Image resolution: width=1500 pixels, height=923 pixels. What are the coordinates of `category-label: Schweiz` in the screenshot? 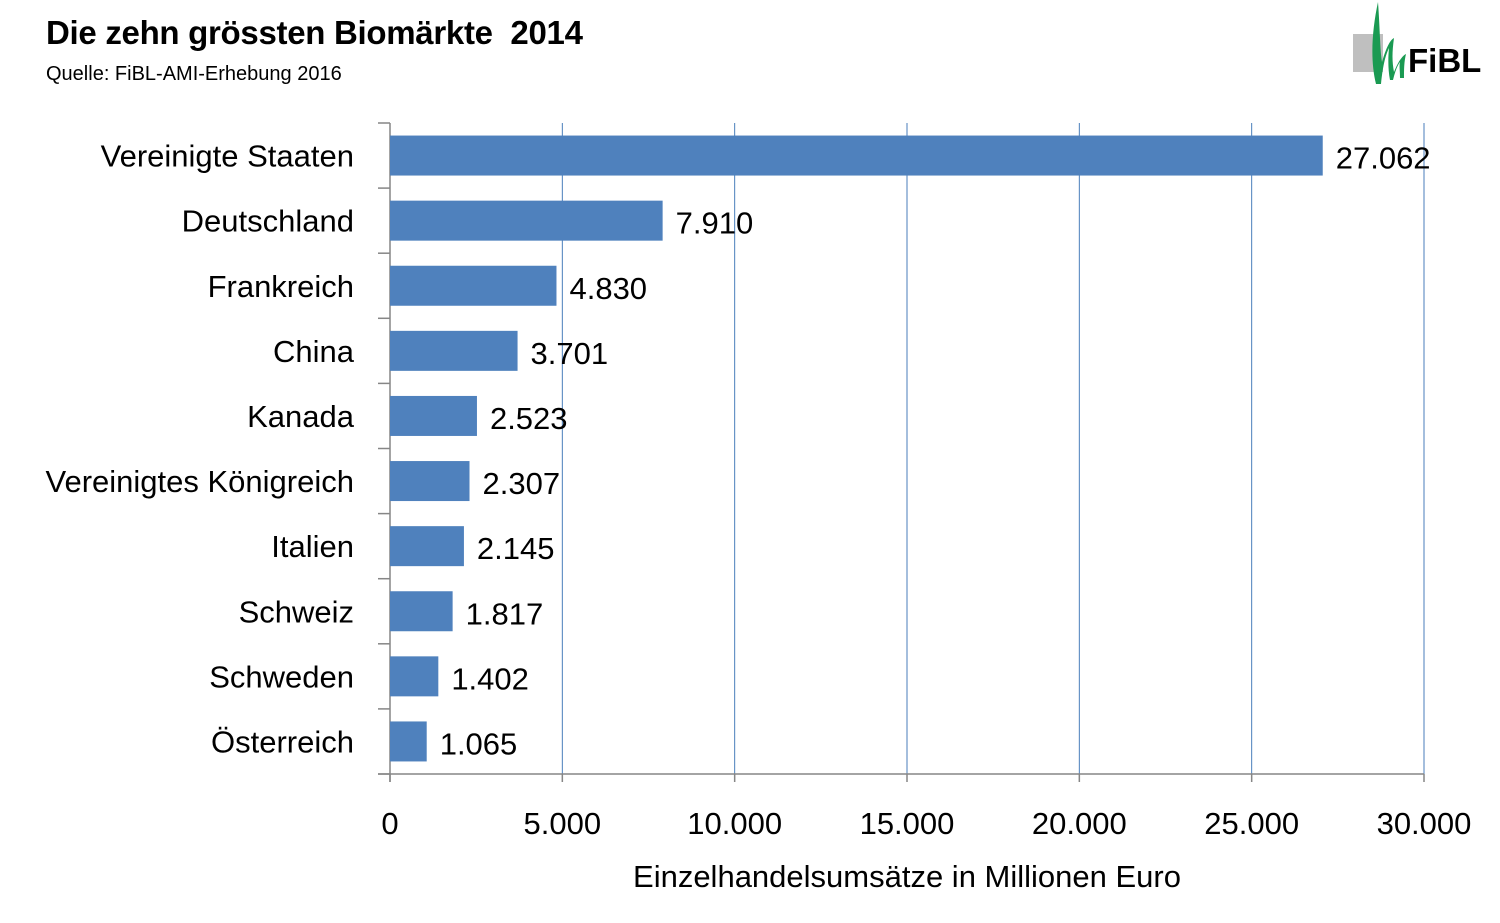 It's located at (296, 611).